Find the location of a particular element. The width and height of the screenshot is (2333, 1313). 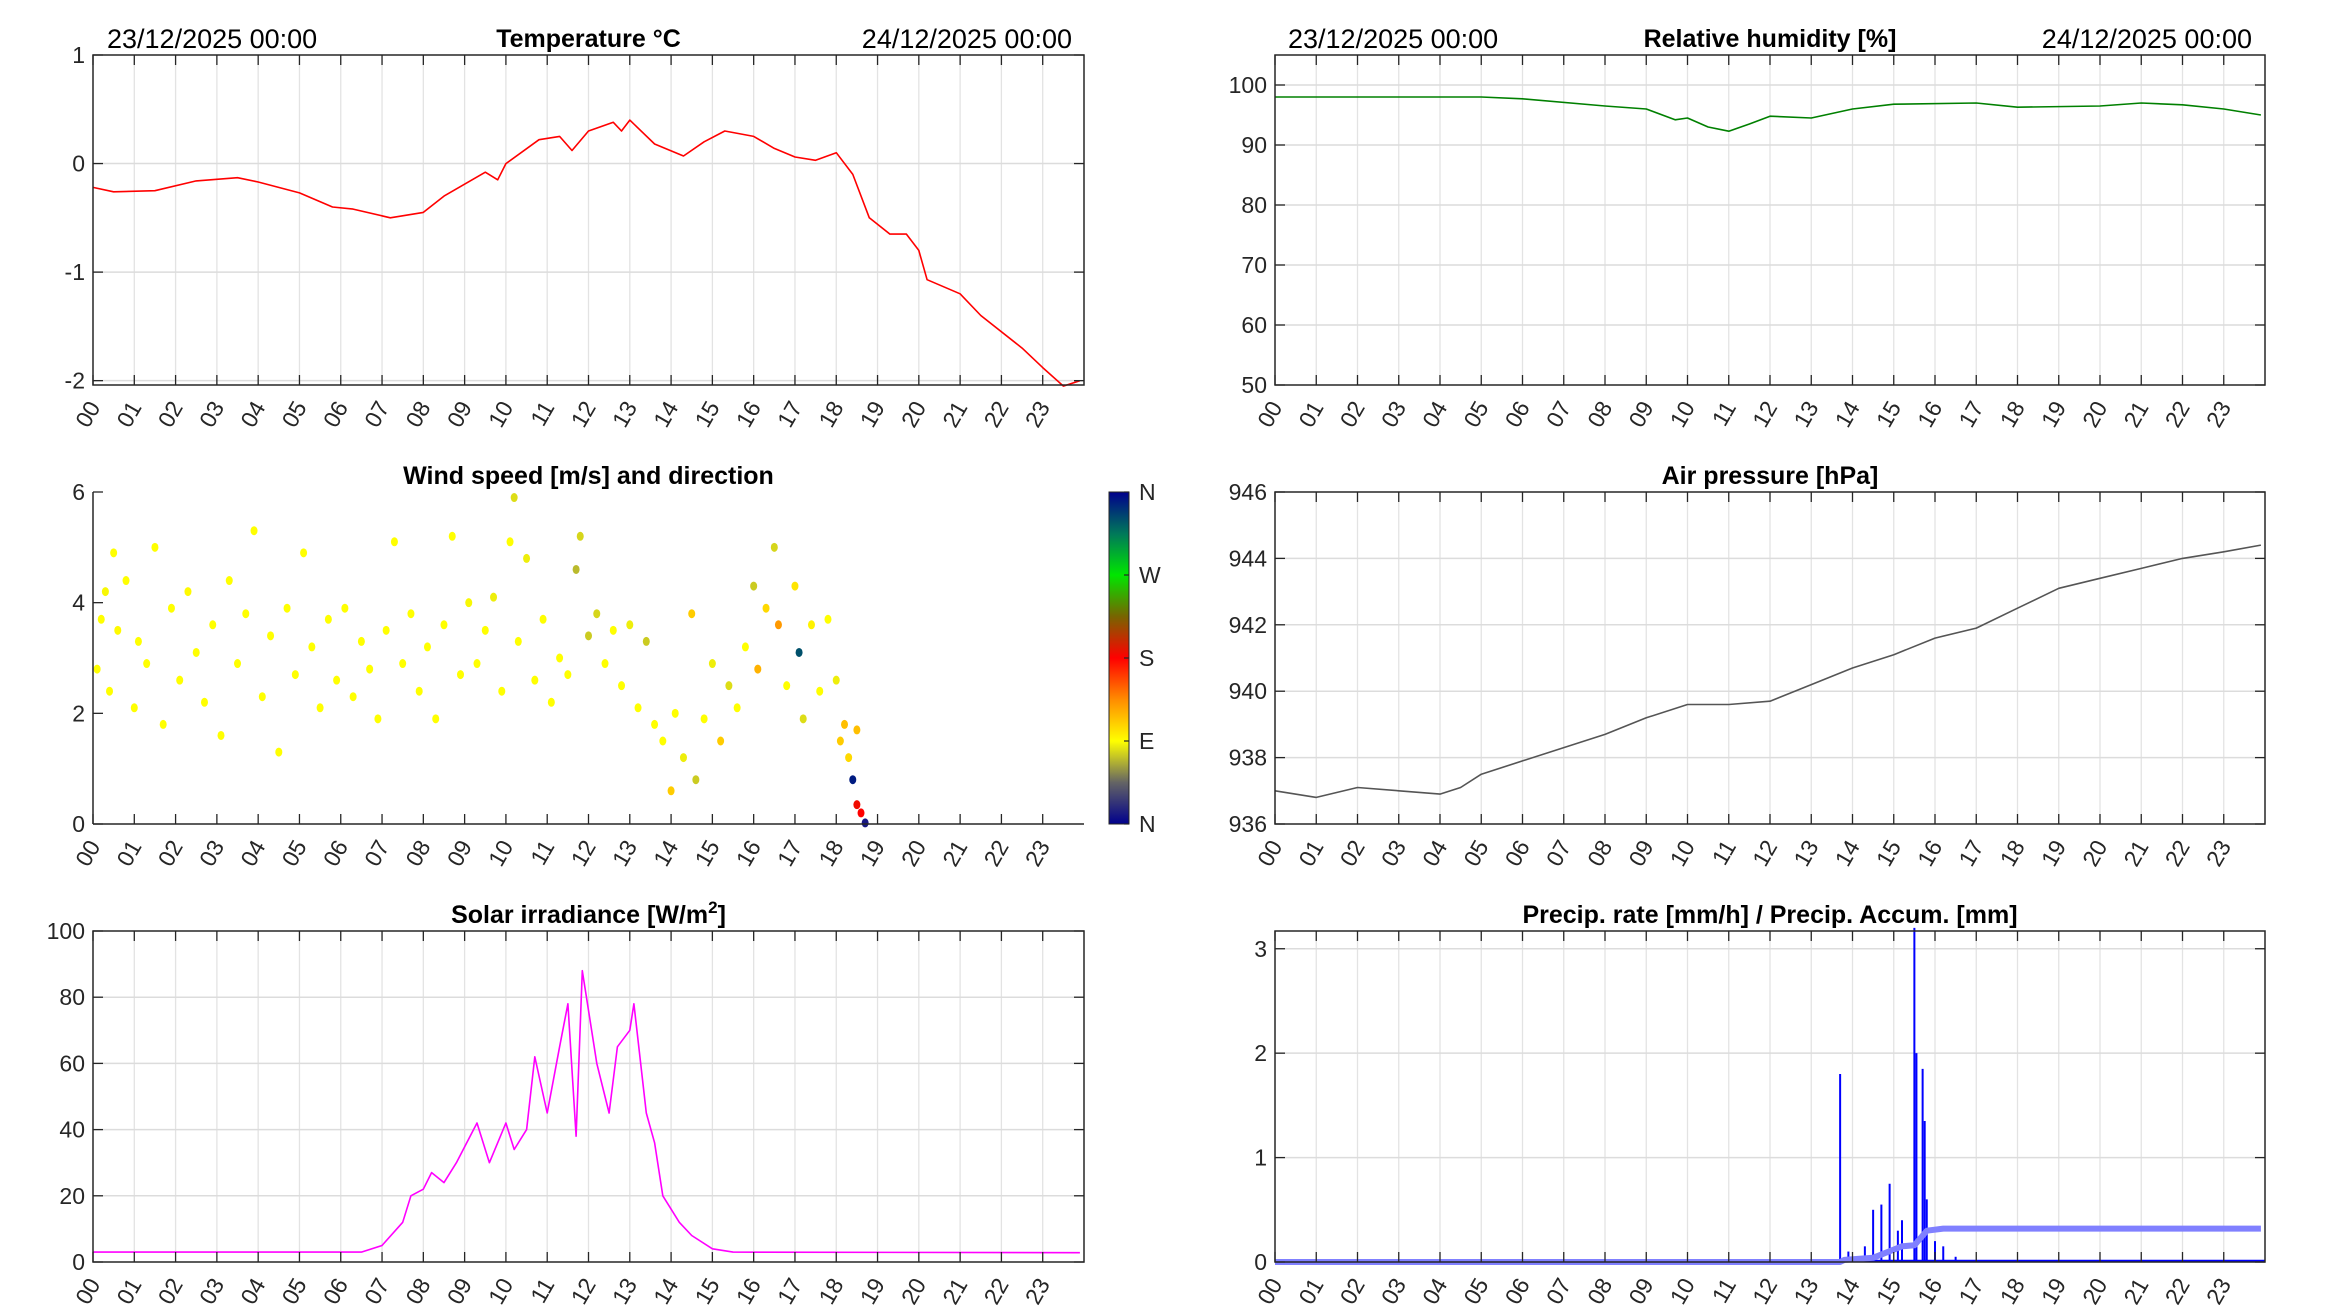

y-tick-label: 70 is located at coordinates (1254, 265).